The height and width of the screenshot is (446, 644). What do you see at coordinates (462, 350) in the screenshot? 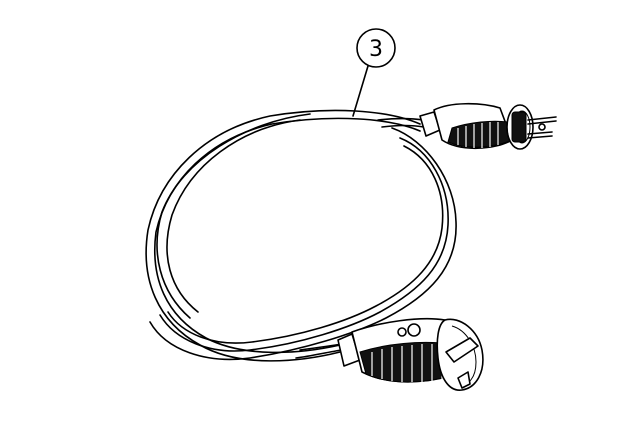
I see `socket-lid-latch` at bounding box center [462, 350].